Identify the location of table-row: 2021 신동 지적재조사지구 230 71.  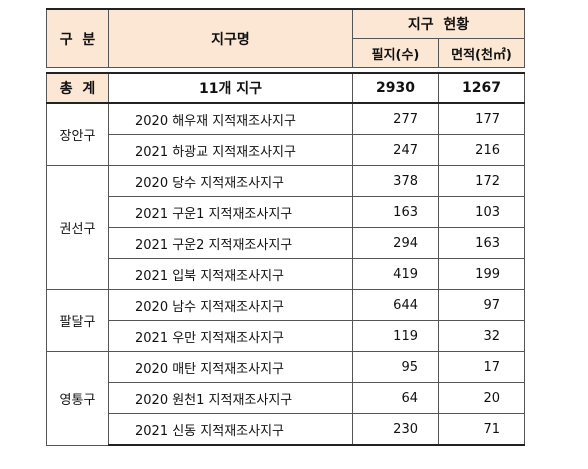
(286, 429).